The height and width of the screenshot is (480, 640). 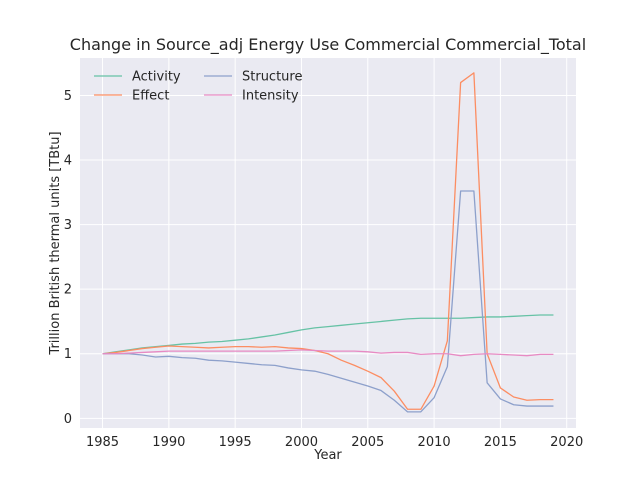 What do you see at coordinates (68, 419) in the screenshot?
I see `y-tick-label: 0` at bounding box center [68, 419].